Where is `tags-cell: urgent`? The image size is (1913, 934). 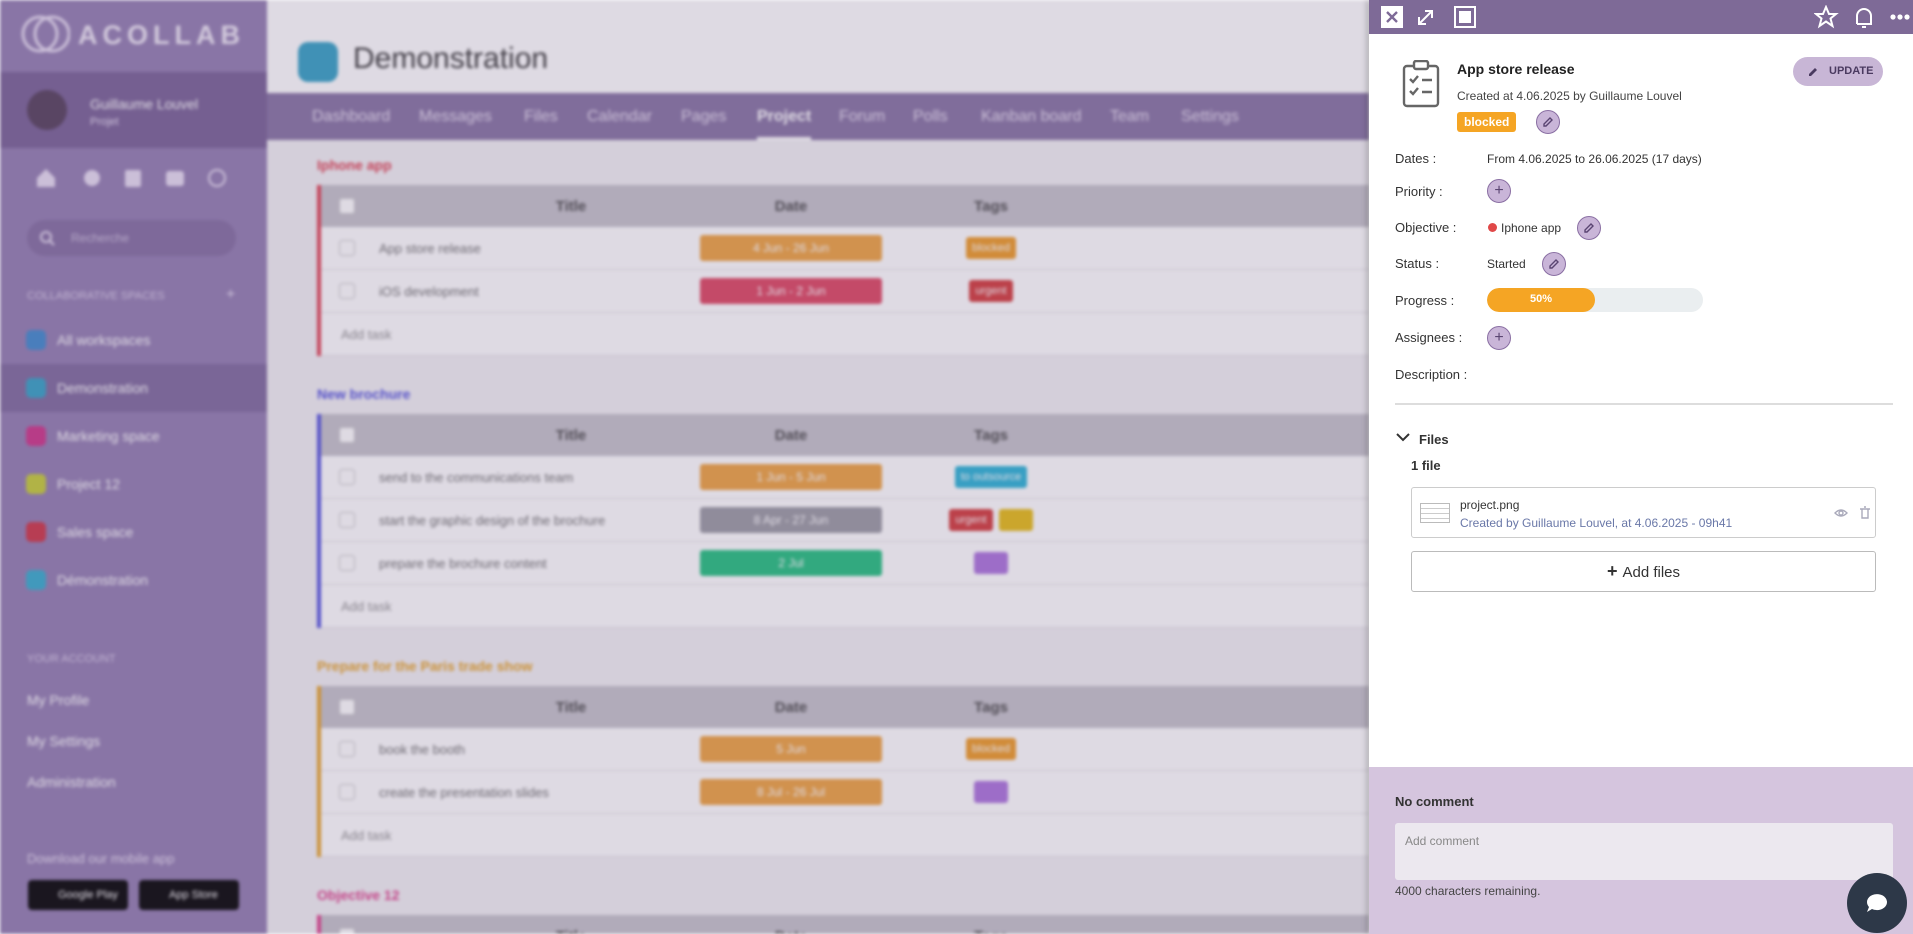 tags-cell: urgent is located at coordinates (991, 291).